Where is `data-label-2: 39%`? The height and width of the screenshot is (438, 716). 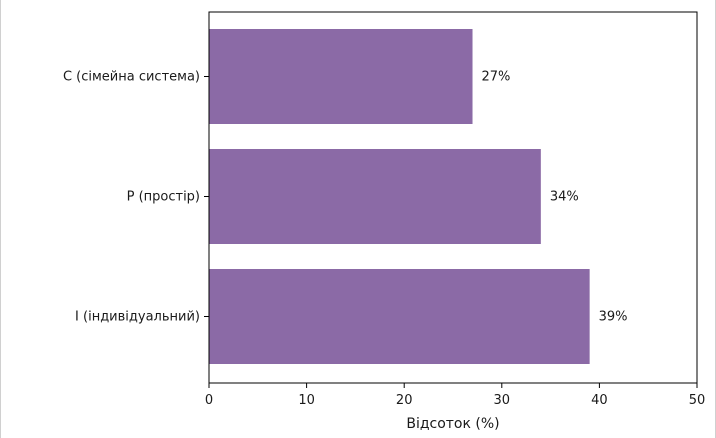 data-label-2: 39% is located at coordinates (613, 317).